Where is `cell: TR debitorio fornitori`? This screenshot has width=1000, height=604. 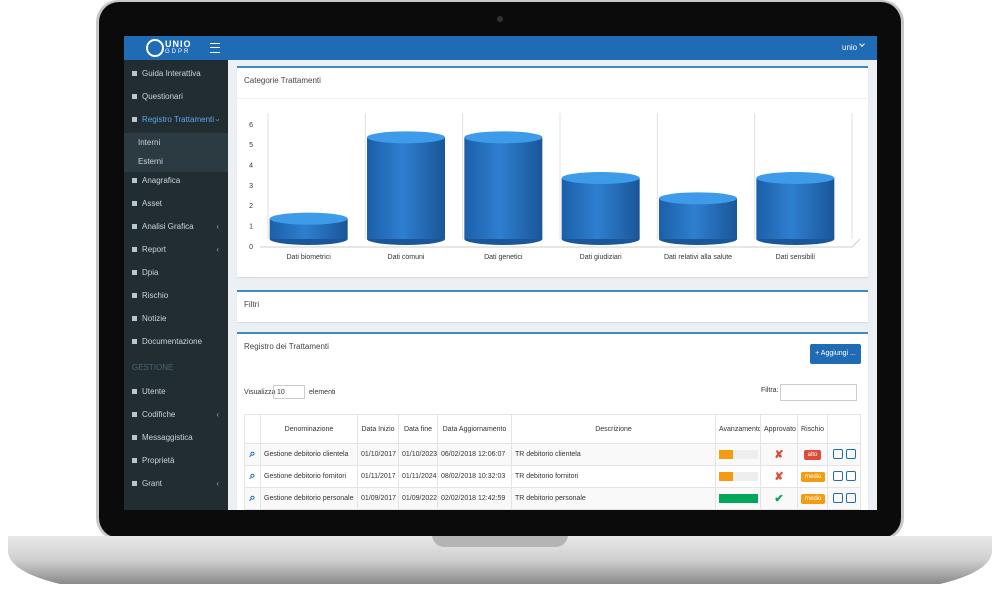
cell: TR debitorio fornitori is located at coordinates (613, 476).